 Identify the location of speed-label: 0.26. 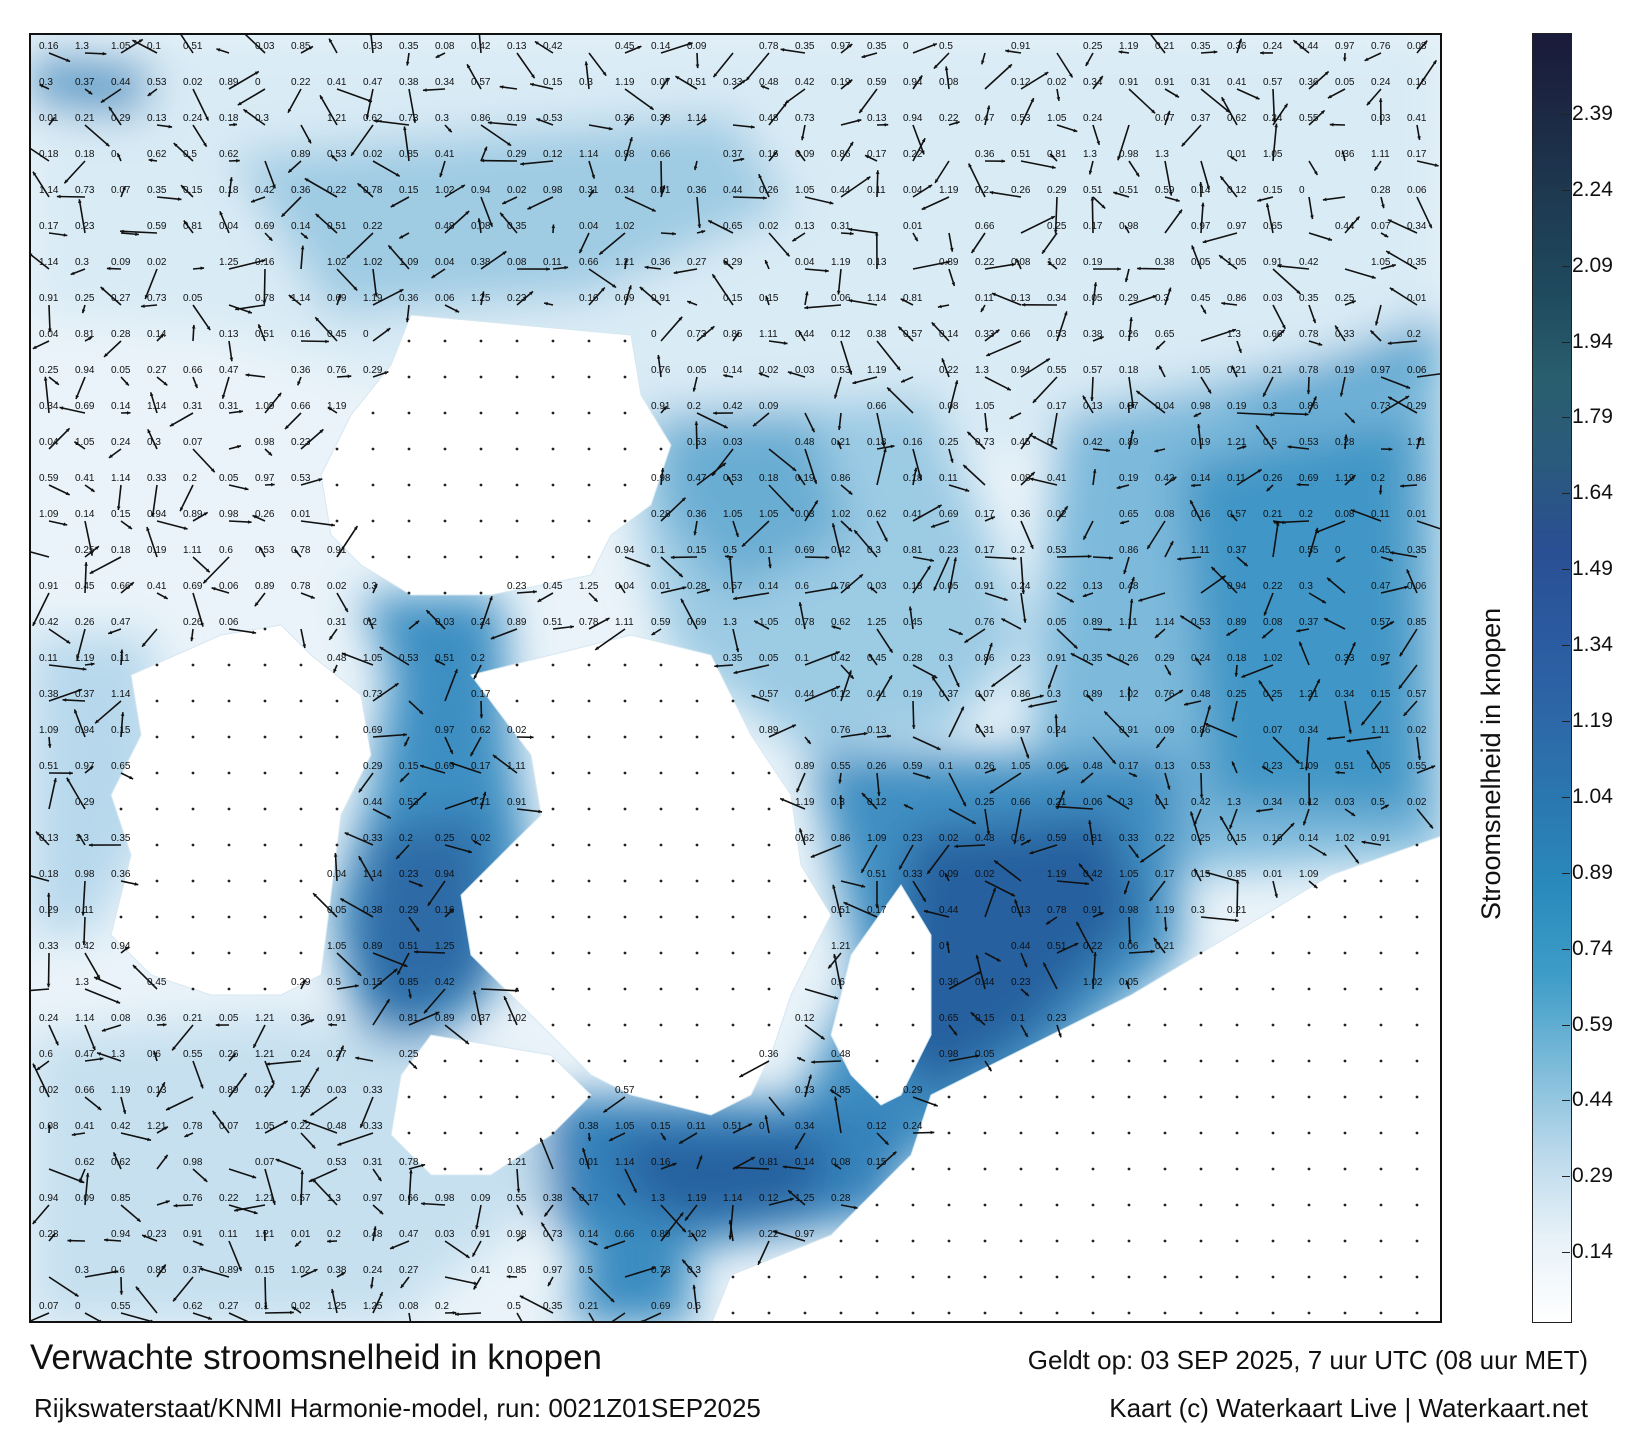
(769, 190).